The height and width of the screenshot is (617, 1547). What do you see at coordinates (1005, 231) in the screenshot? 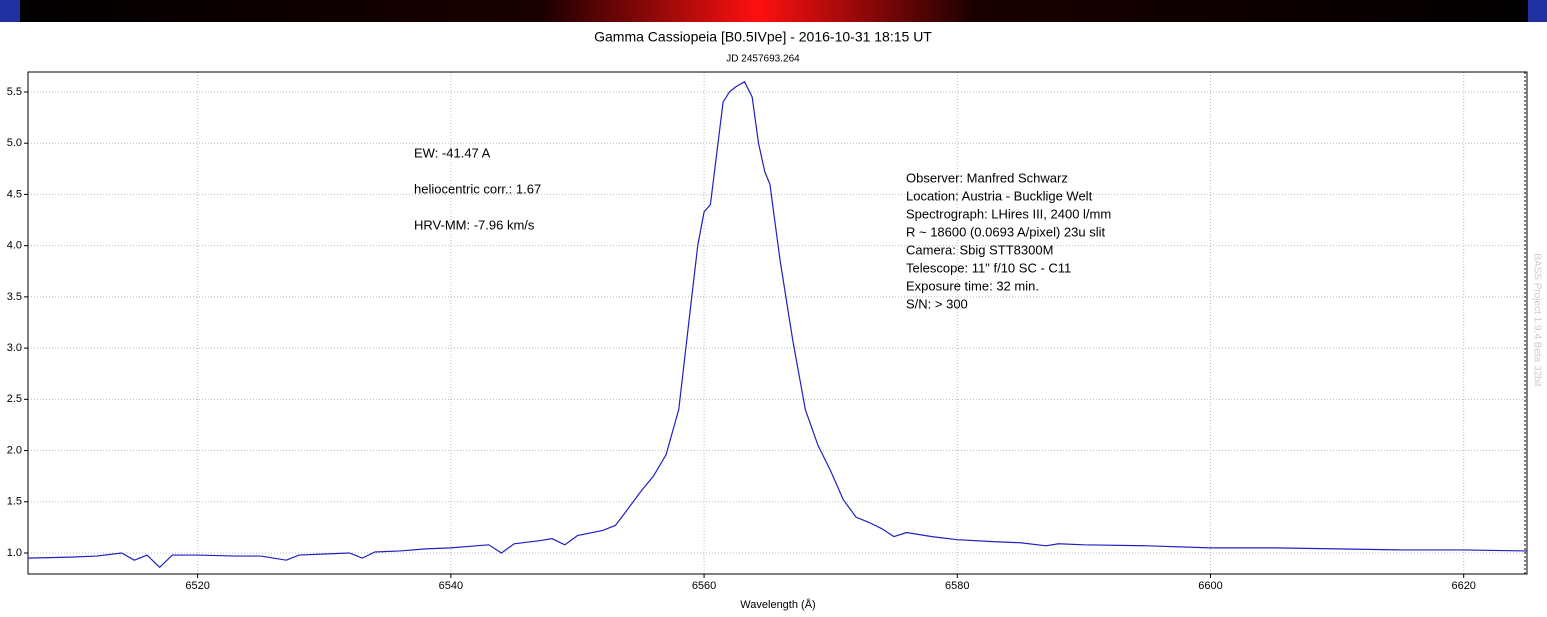
I see `annotation: R ~ 18600 (0.0693 A/pixel) 23u slit` at bounding box center [1005, 231].